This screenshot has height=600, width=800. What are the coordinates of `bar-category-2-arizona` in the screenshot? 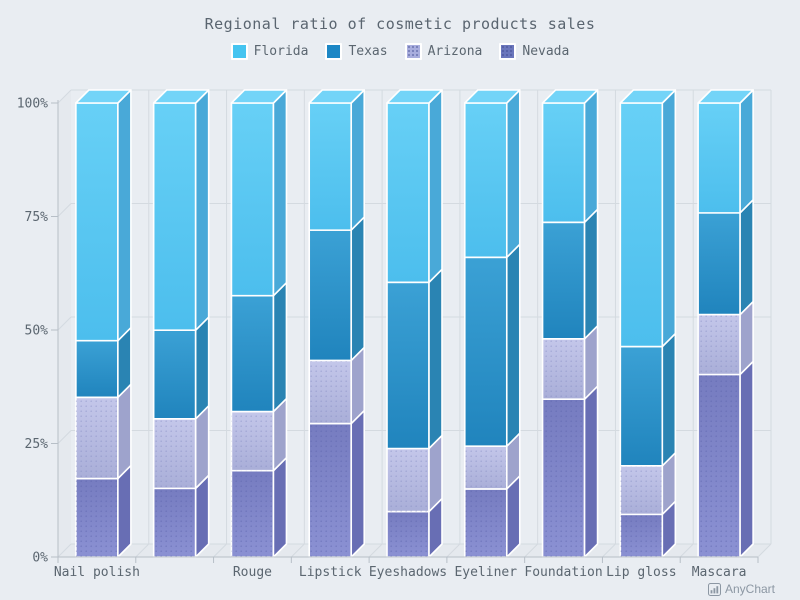 It's located at (181, 447).